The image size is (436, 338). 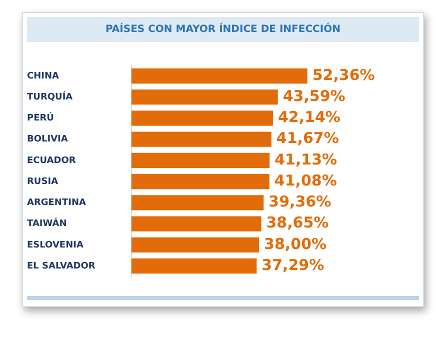 What do you see at coordinates (305, 180) in the screenshot?
I see `data-label: 41,08%` at bounding box center [305, 180].